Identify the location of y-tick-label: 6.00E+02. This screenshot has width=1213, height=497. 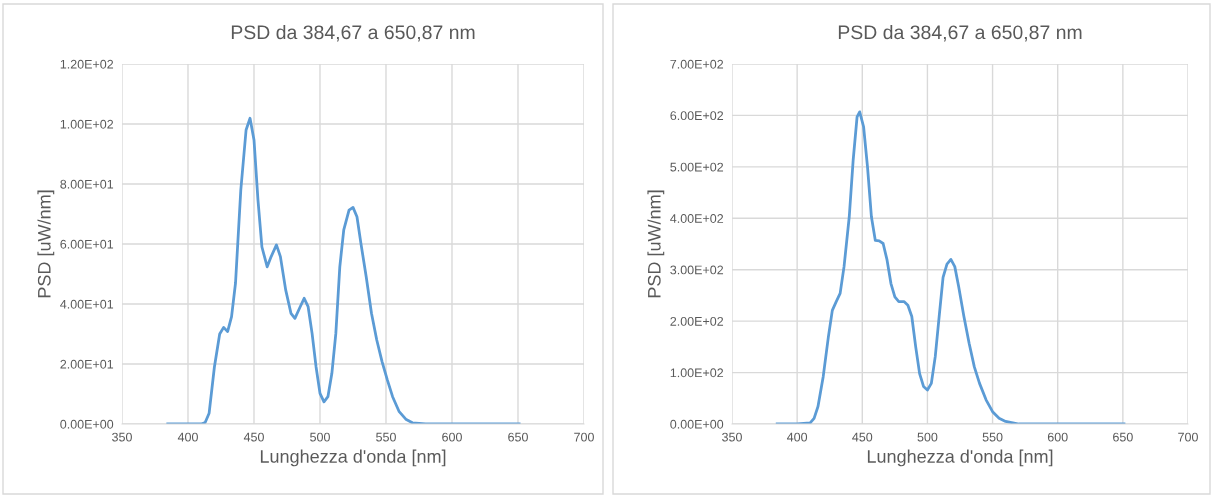
(697, 116).